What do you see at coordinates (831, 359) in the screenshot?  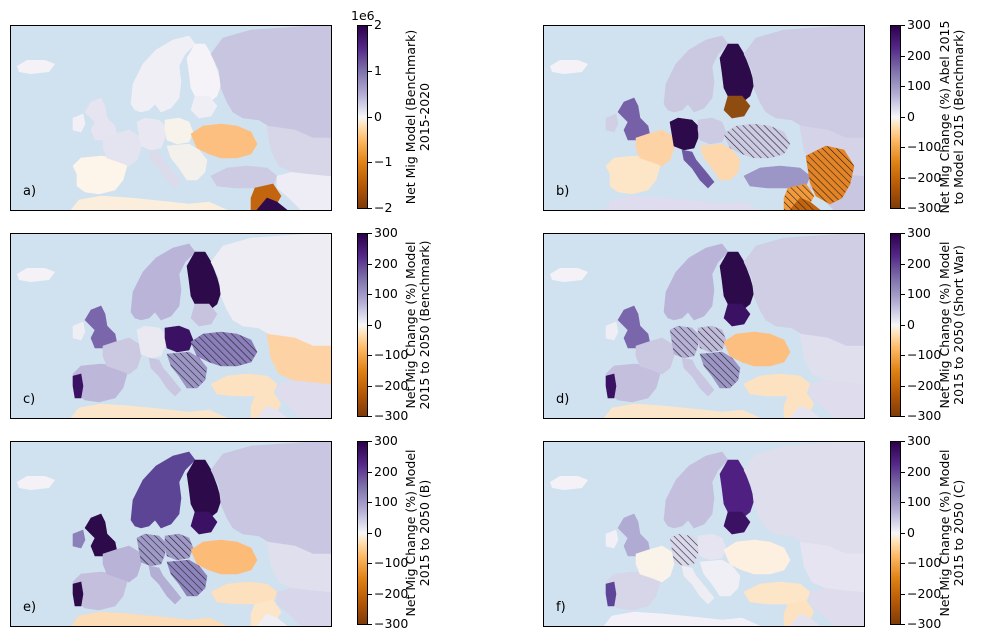 I see `region-kazakhstan` at bounding box center [831, 359].